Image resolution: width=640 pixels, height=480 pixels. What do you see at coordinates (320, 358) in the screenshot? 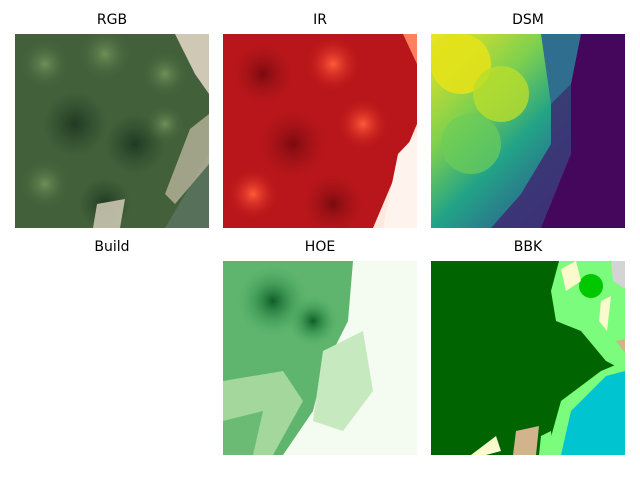
I see `hoe-image` at bounding box center [320, 358].